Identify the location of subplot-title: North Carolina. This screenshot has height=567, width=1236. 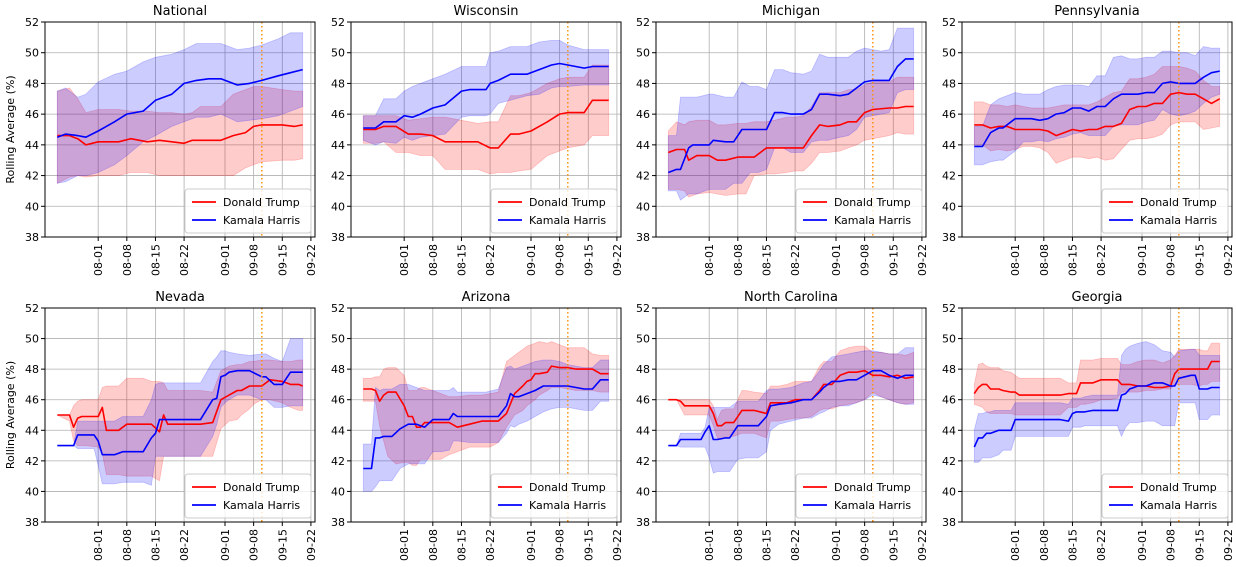
(791, 297).